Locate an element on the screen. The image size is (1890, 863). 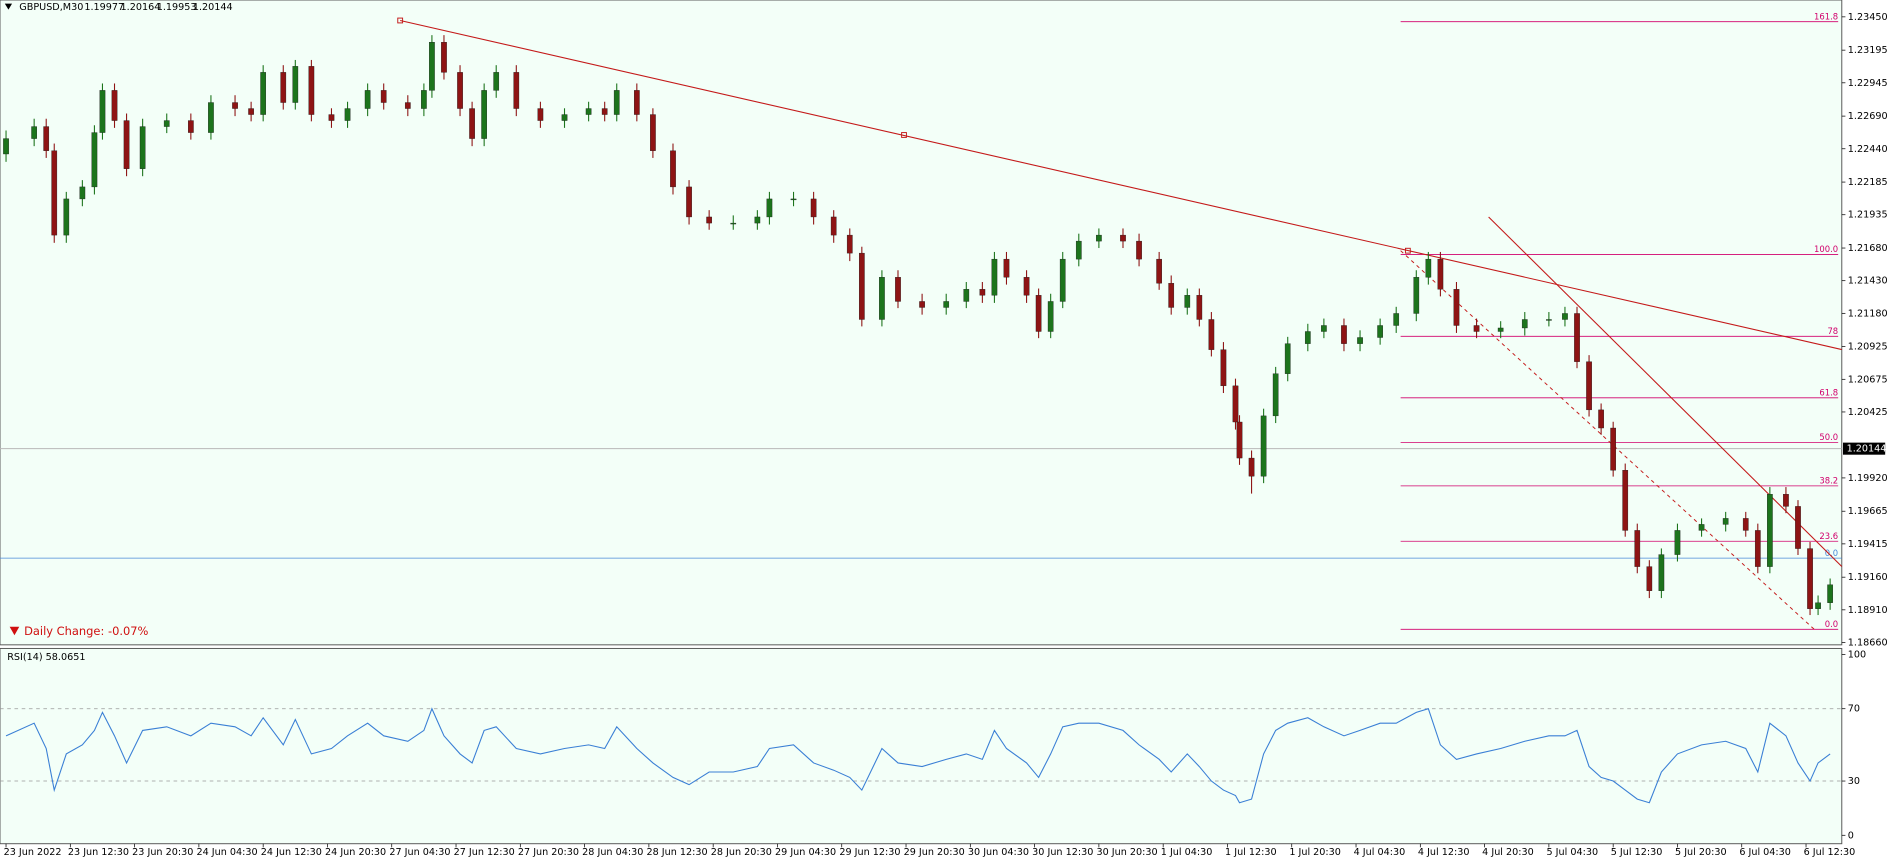
current-price-label: 1.20144 is located at coordinates (1867, 449).